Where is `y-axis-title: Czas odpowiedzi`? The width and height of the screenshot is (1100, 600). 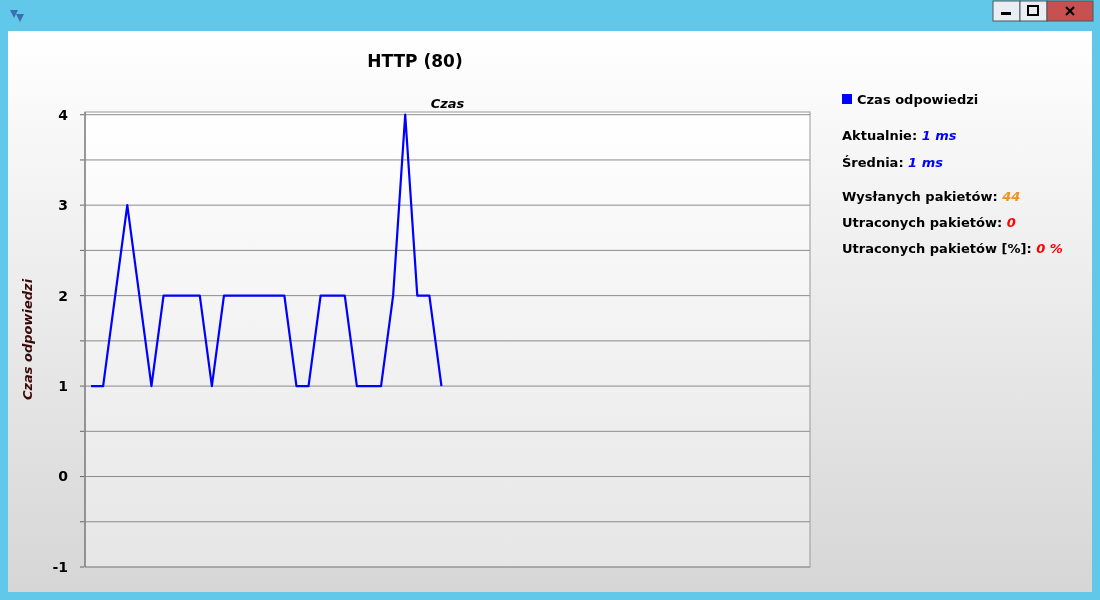
y-axis-title: Czas odpowiedzi is located at coordinates (27, 339).